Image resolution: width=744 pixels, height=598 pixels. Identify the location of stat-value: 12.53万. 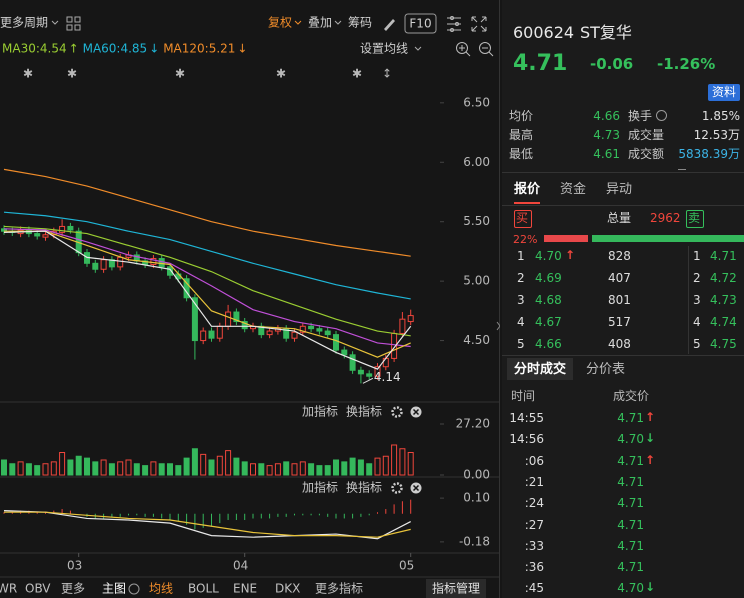
(716, 135).